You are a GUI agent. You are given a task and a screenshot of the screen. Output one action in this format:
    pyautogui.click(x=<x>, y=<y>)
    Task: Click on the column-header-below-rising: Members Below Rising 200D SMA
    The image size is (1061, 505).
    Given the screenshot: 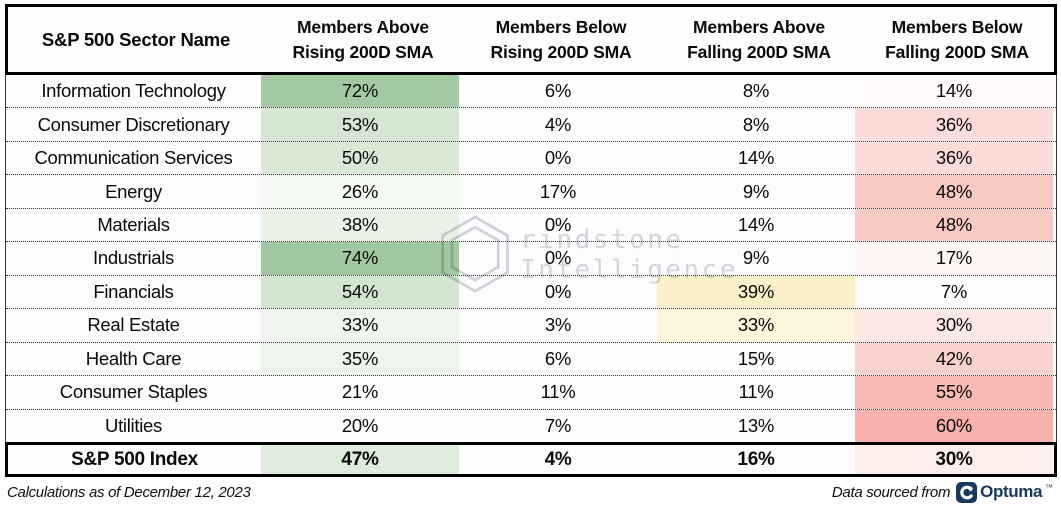 What is the action you would take?
    pyautogui.click(x=561, y=39)
    